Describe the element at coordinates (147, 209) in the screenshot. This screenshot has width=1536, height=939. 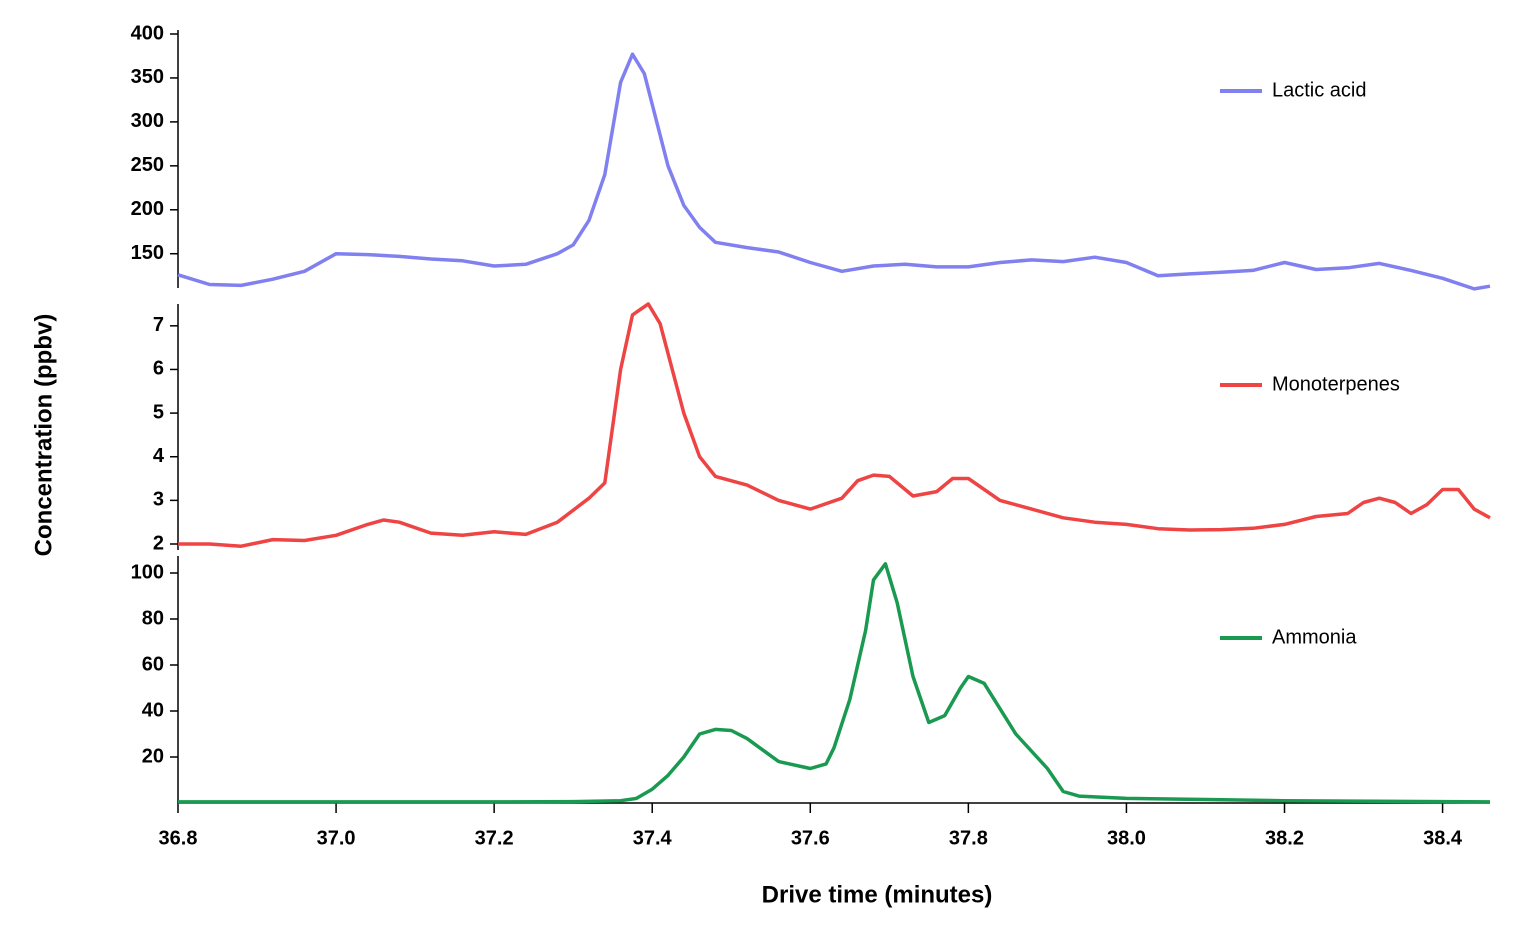
I see `y-tick-label: 200` at that location.